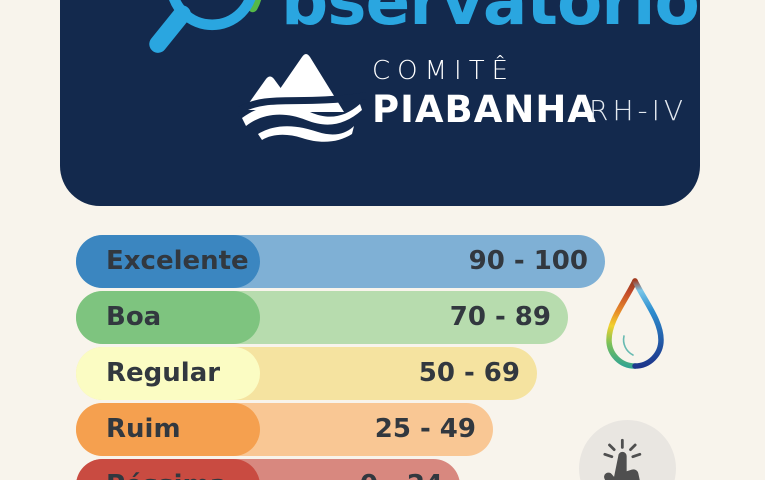  I want to click on quality-row-pessima: Péssima 0 - 24, so click(268, 469).